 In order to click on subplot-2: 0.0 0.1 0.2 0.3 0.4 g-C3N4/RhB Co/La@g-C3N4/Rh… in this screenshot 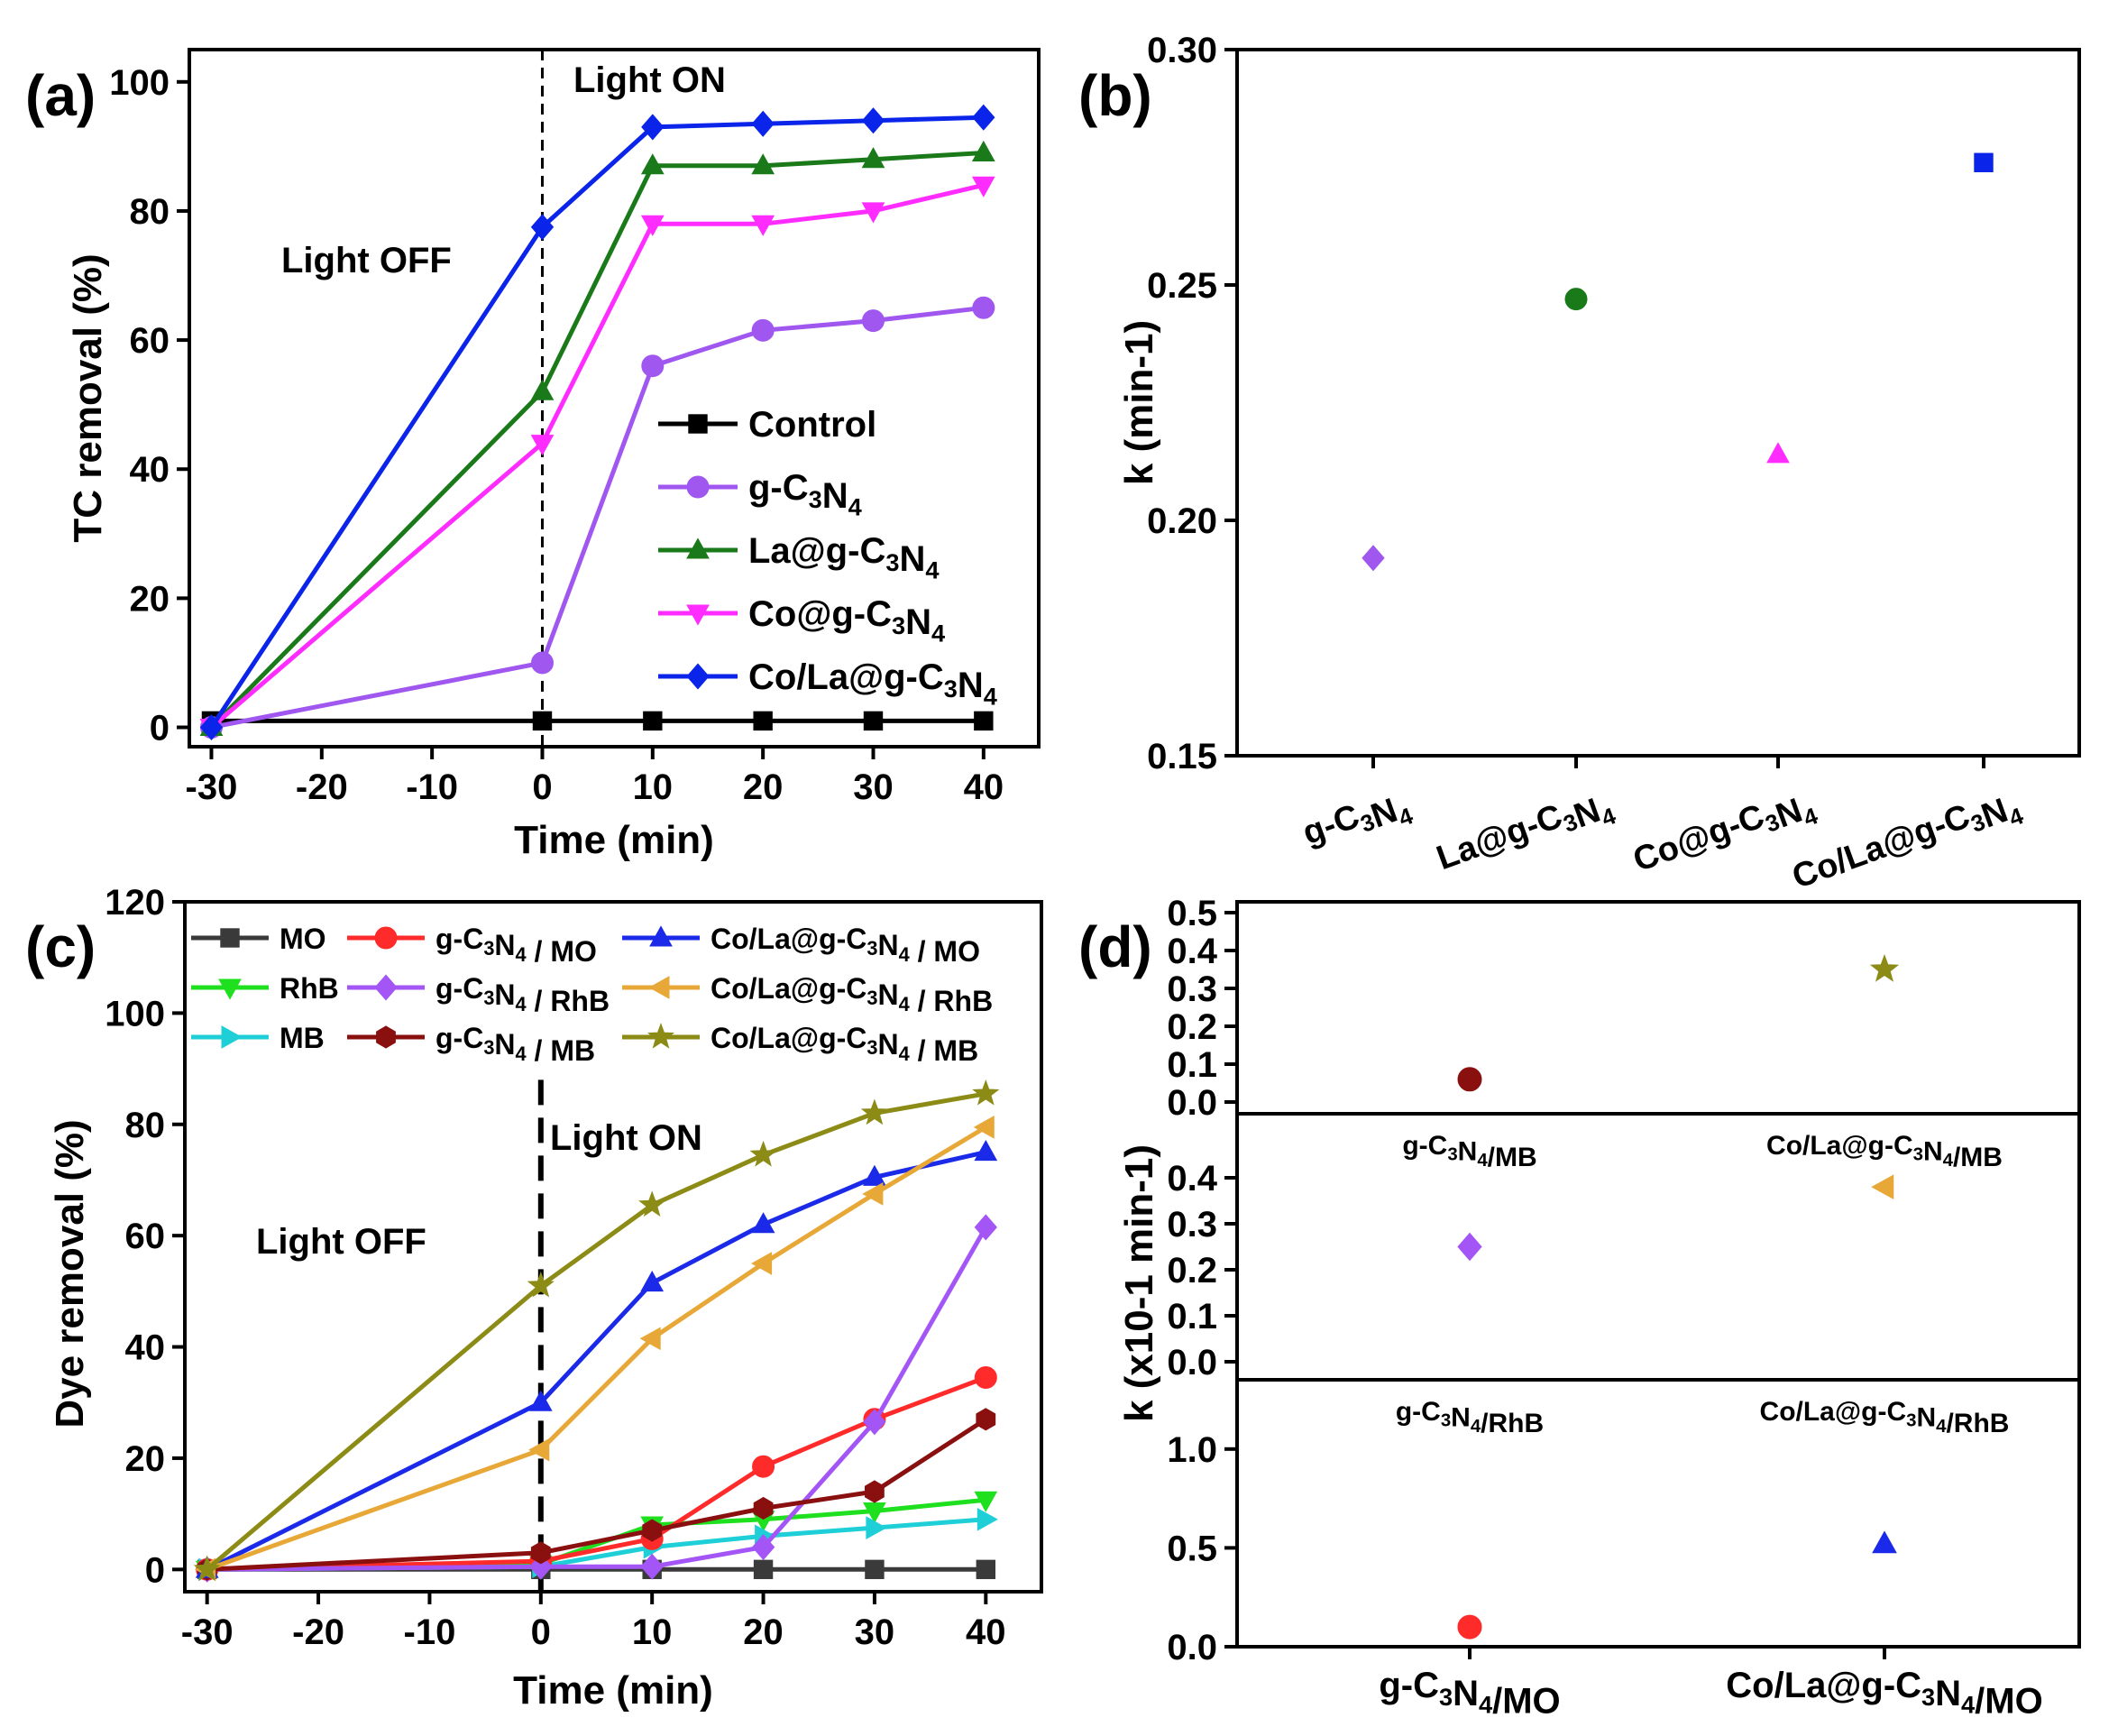, I will do `click(1588, 1298)`.